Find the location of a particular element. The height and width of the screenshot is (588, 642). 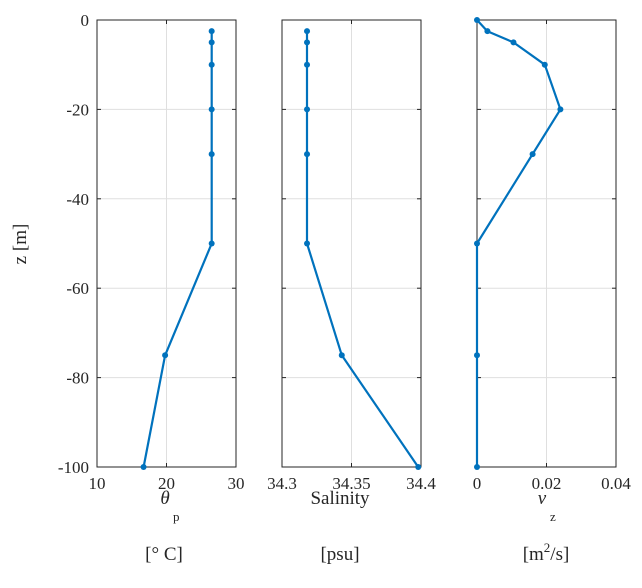

x-tick-label: 0.02 is located at coordinates (547, 483).